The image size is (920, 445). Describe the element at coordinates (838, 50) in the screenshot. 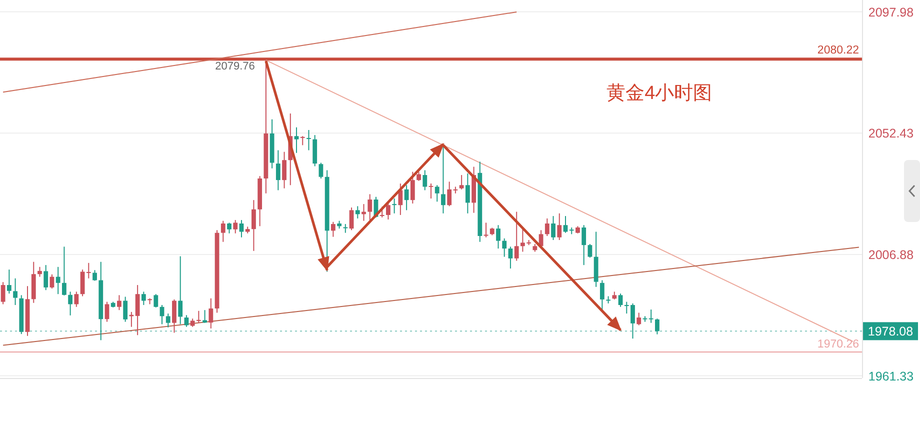

I see `ref-line-label: 2080.22` at that location.